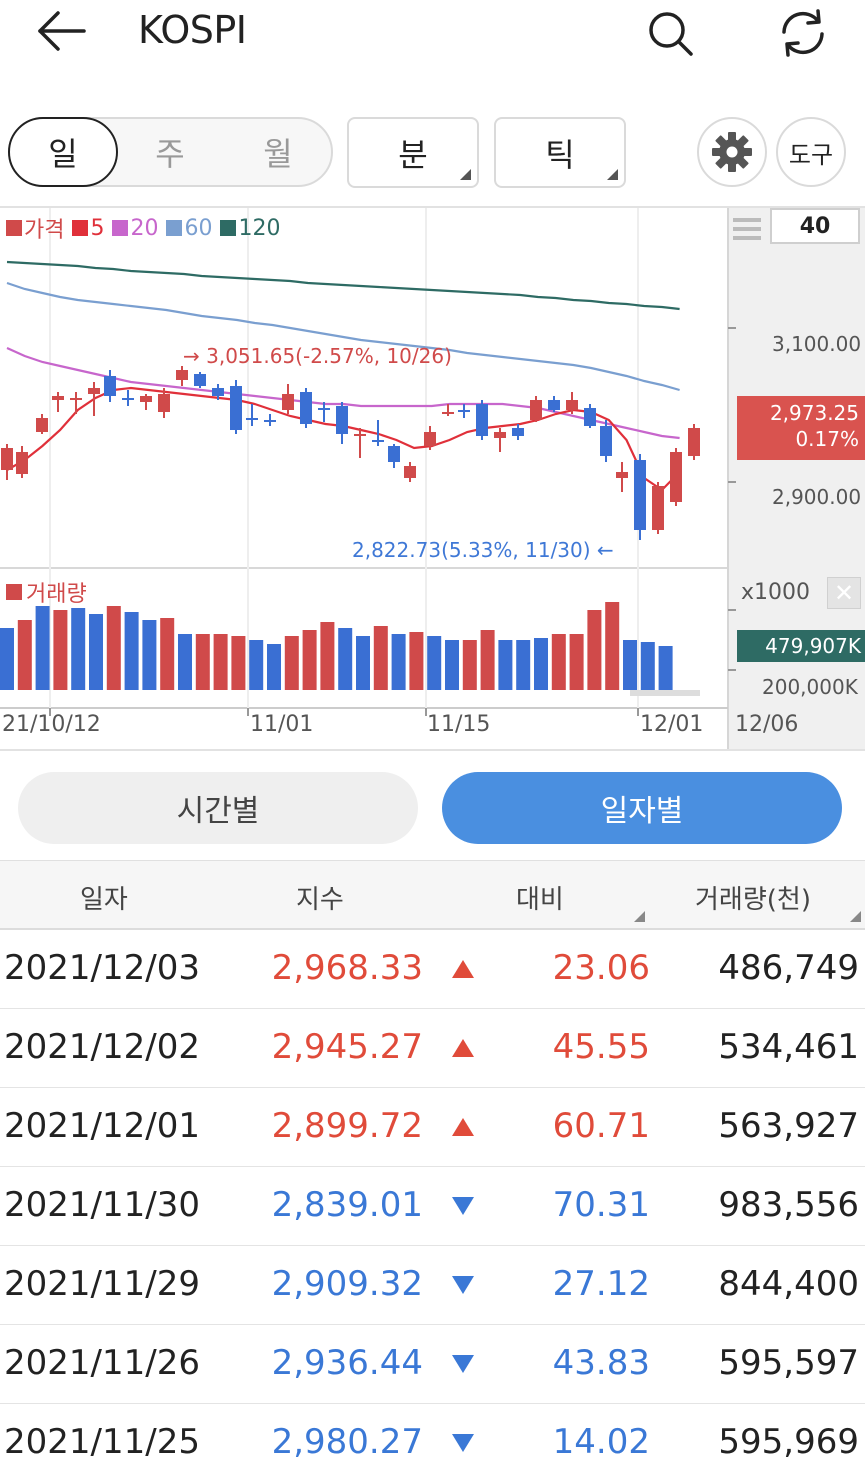  Describe the element at coordinates (432, 1127) in the screenshot. I see `table-row: 2021/12/01 2,899.72 60.71 563,927` at that location.